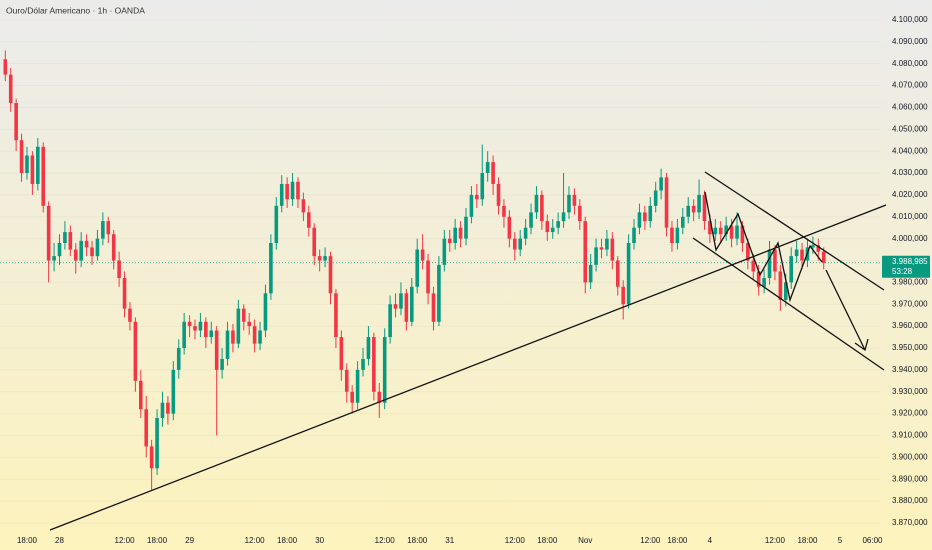 The image size is (932, 550). Describe the element at coordinates (910, 216) in the screenshot. I see `y-tick-label: 4.010,000` at that location.